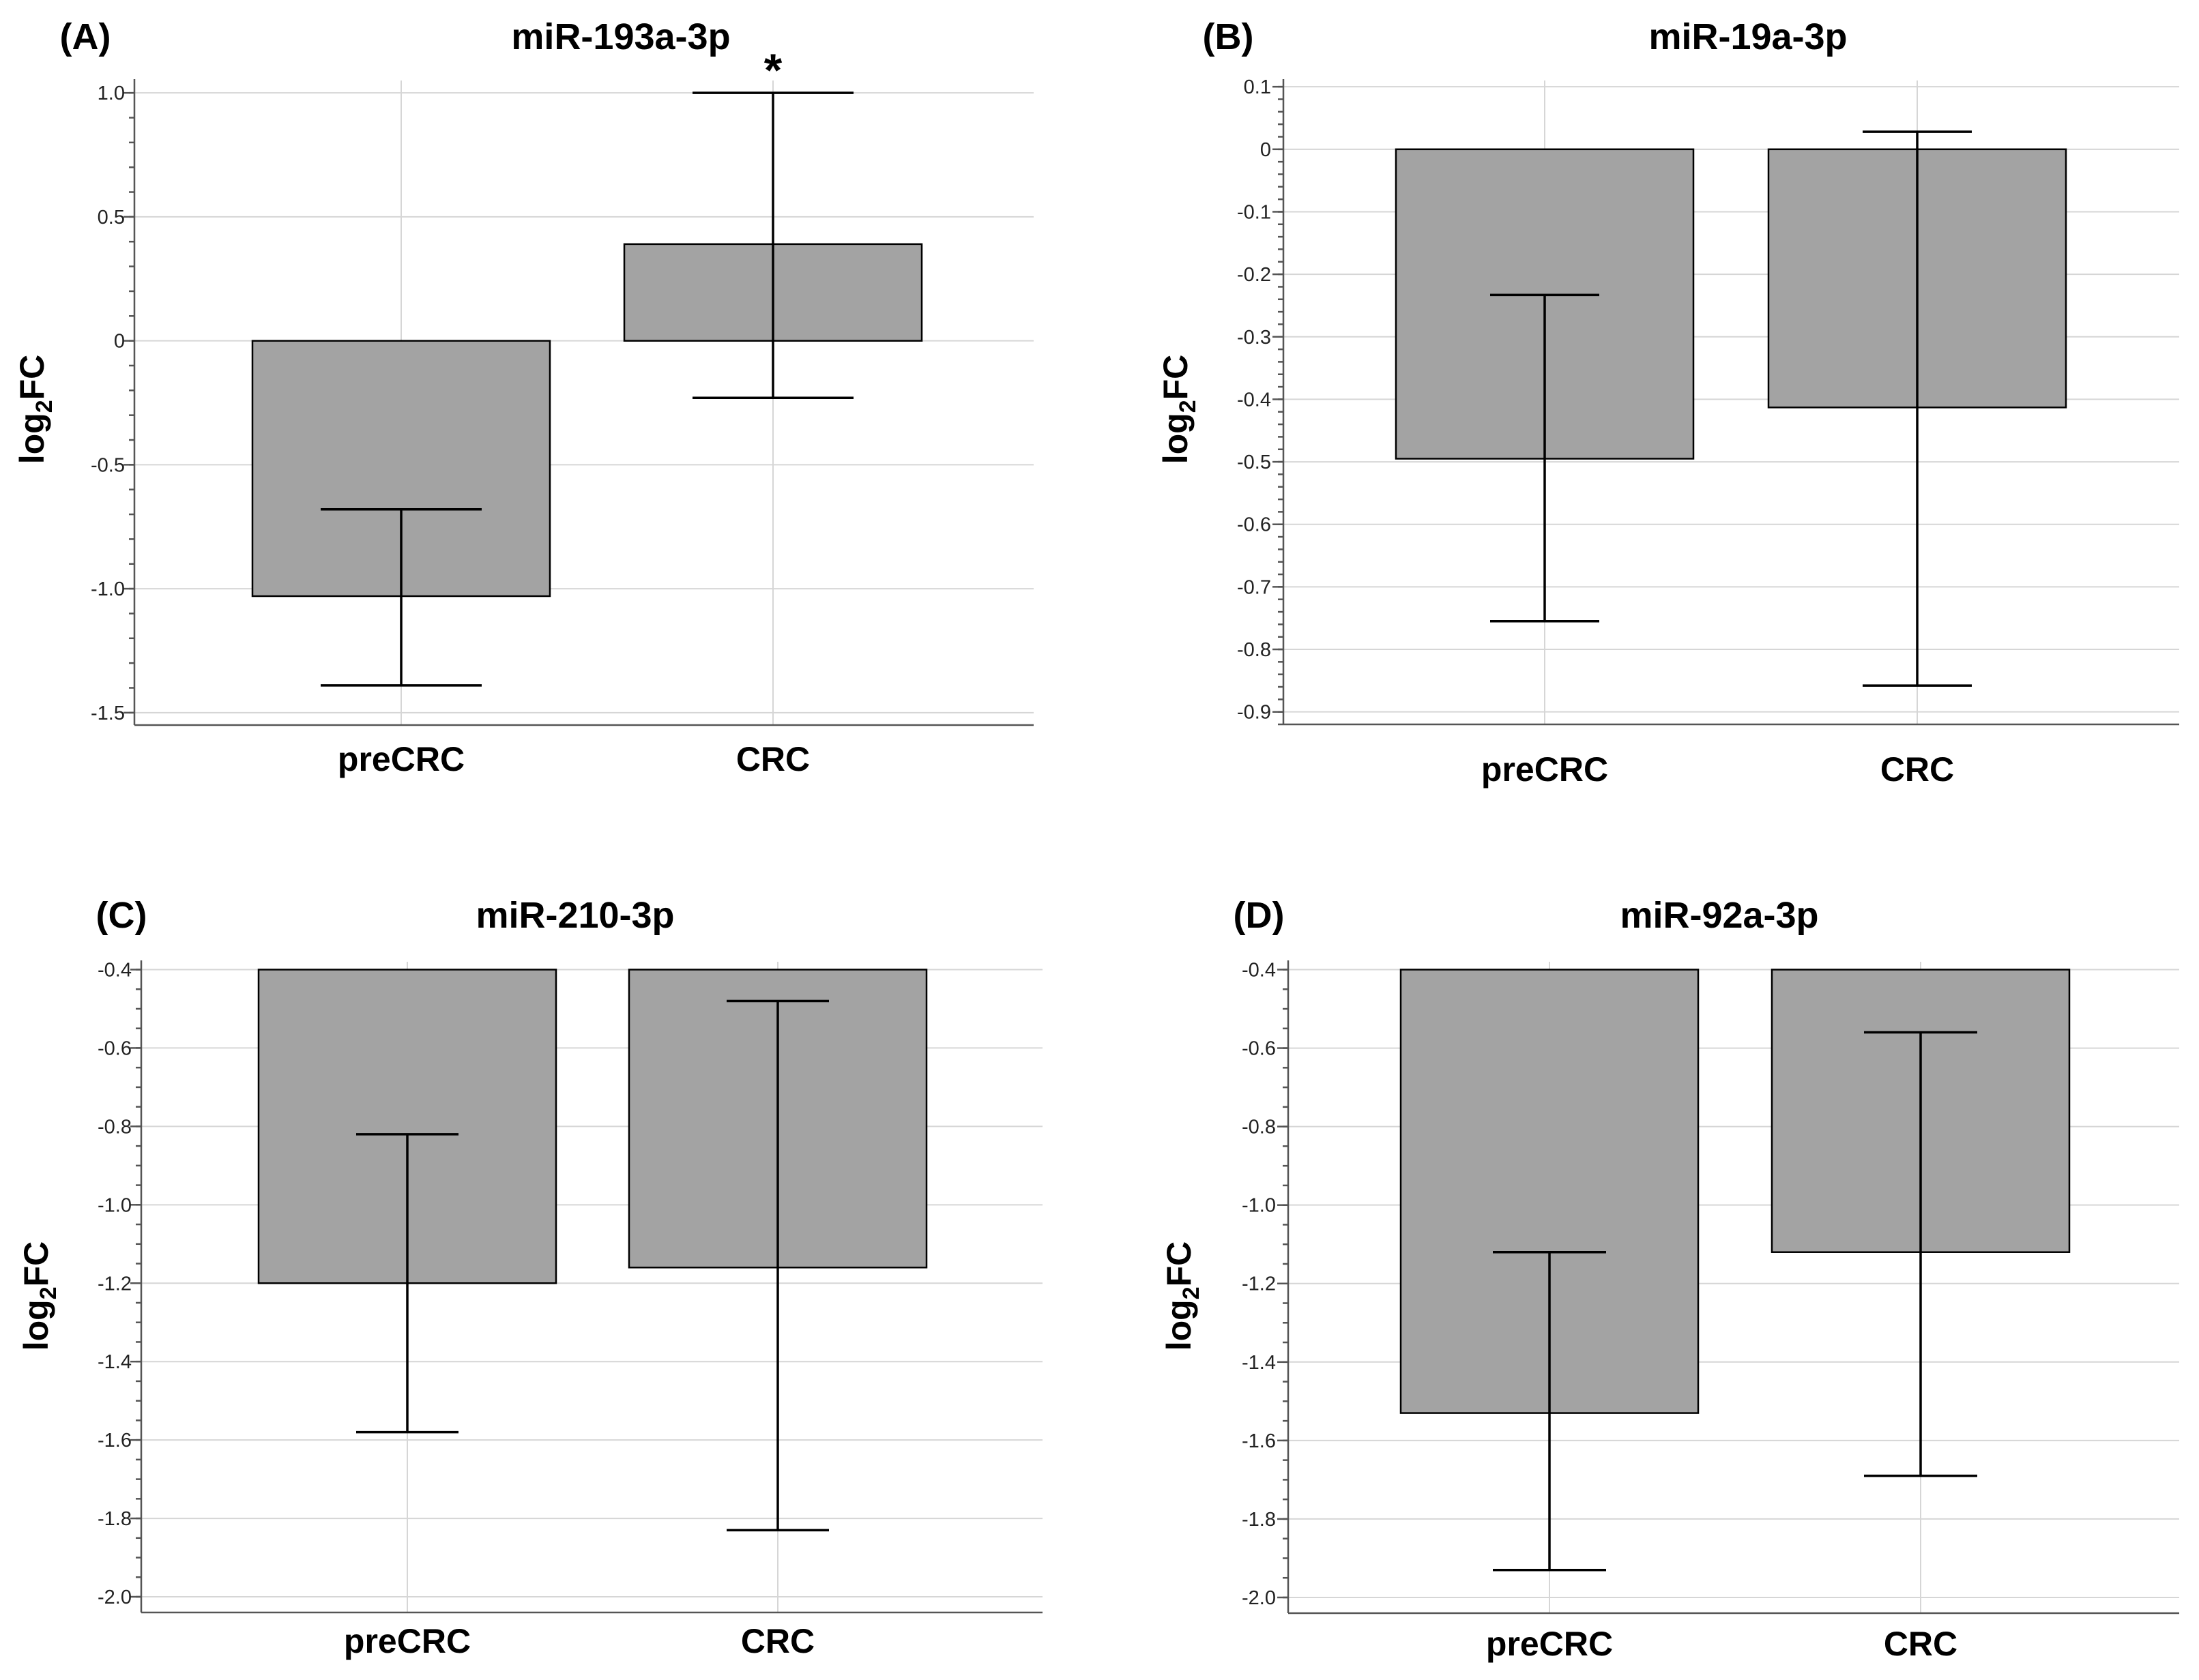 Image resolution: width=2199 pixels, height=1680 pixels. I want to click on panel-title: miR-19a-3p, so click(1747, 36).